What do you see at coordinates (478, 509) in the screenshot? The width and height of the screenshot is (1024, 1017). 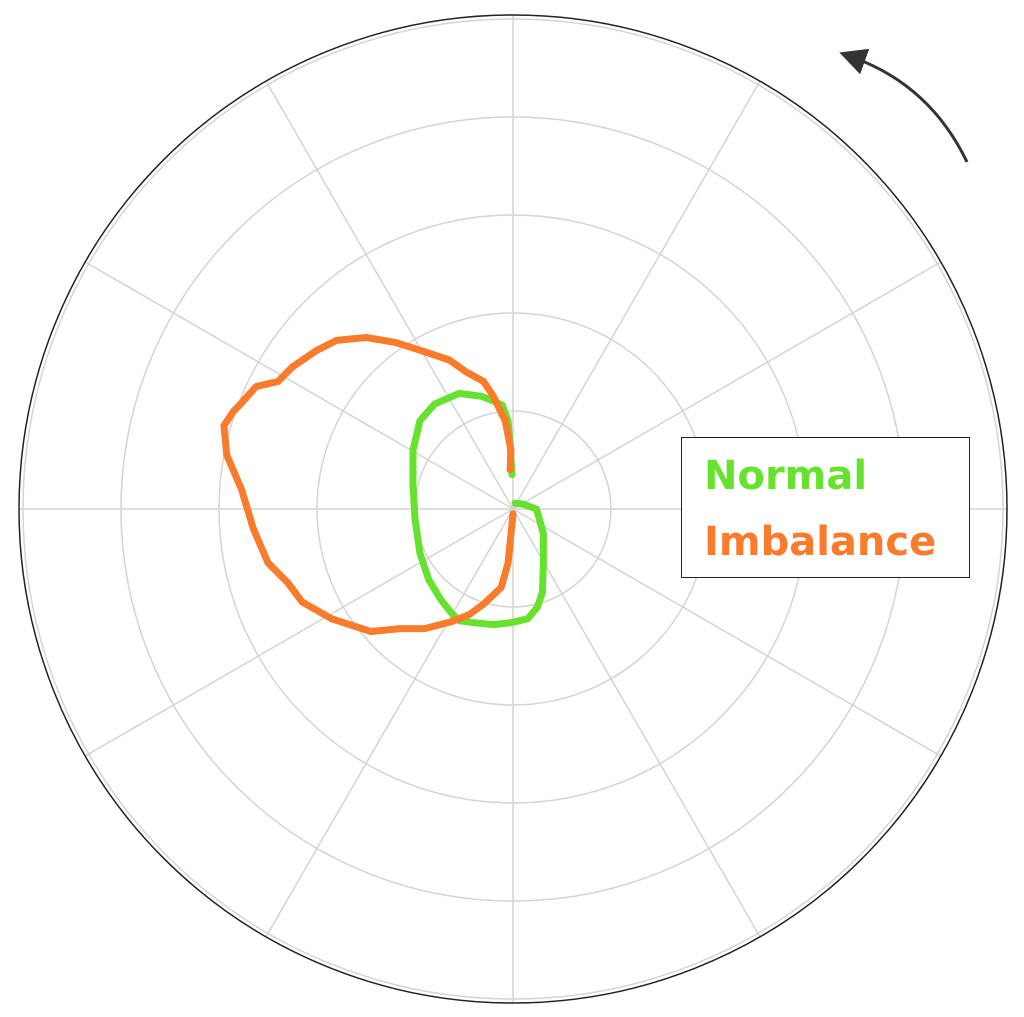 I see `series-line-normal` at bounding box center [478, 509].